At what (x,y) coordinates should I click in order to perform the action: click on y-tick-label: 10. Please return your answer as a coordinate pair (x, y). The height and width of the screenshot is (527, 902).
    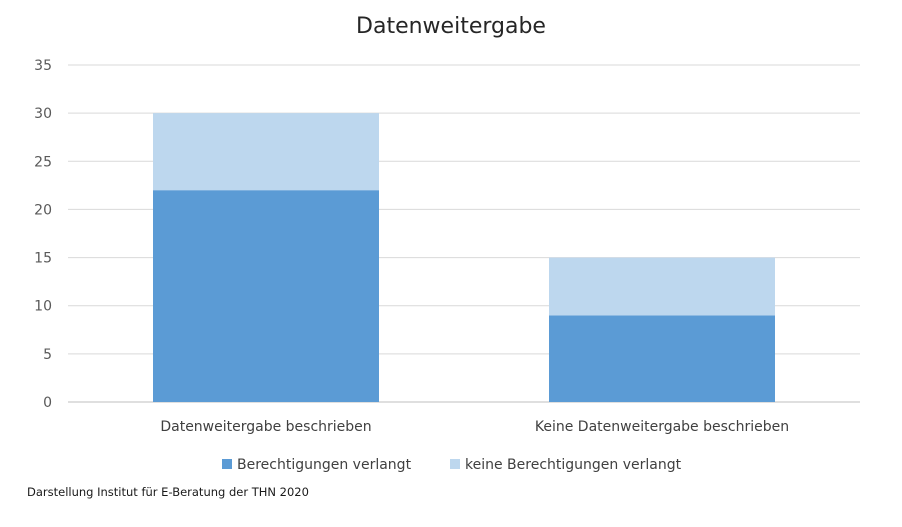
    Looking at the image, I should click on (43, 307).